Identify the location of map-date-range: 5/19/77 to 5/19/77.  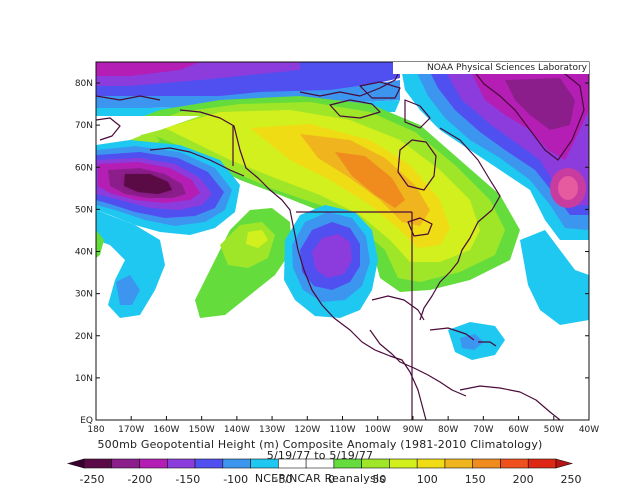
(320, 455).